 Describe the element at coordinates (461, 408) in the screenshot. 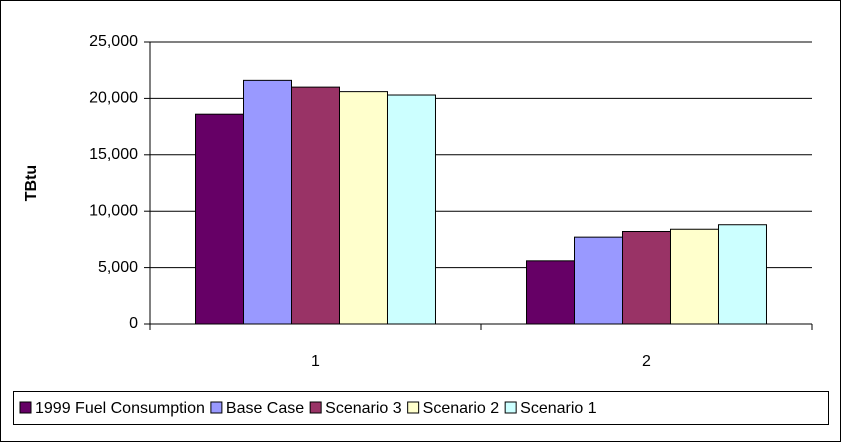

I see `legend-label: Scenario 2` at that location.